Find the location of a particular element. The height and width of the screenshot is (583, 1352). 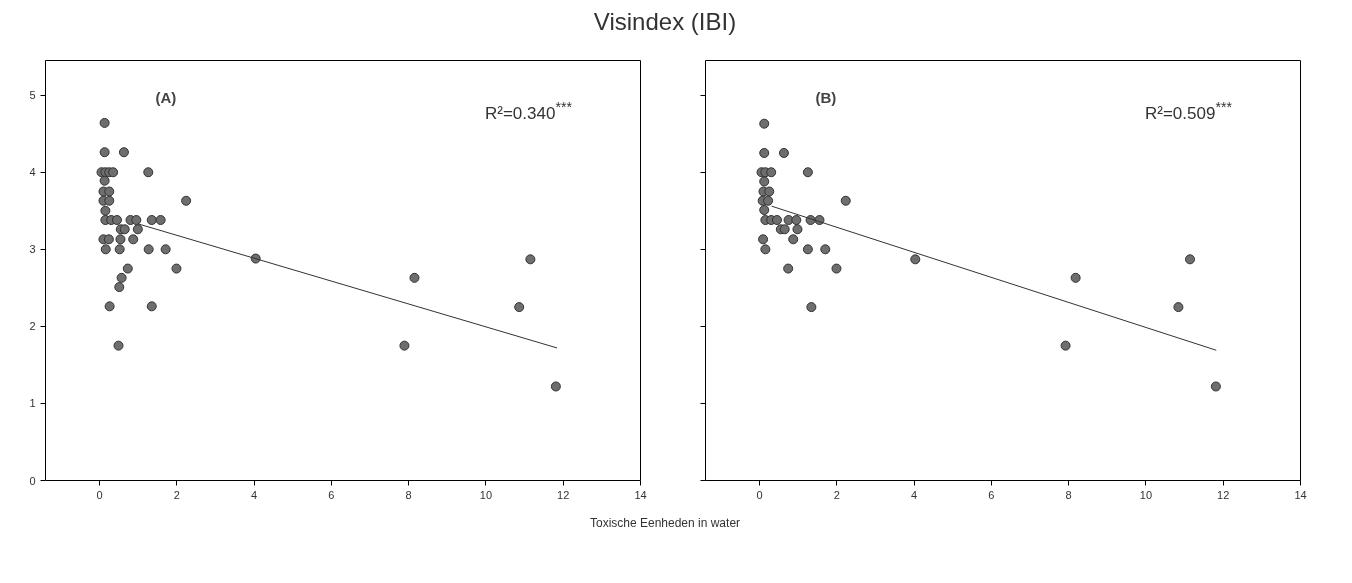

y-tick-label: 2 is located at coordinates (32, 326).